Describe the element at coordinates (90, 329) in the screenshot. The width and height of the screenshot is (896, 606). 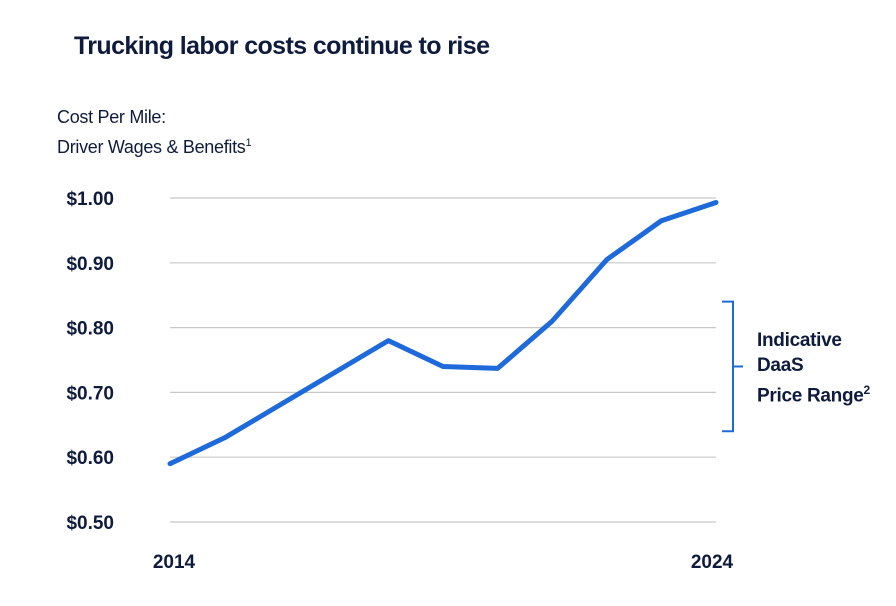
I see `y-tick-label: $0.80` at that location.